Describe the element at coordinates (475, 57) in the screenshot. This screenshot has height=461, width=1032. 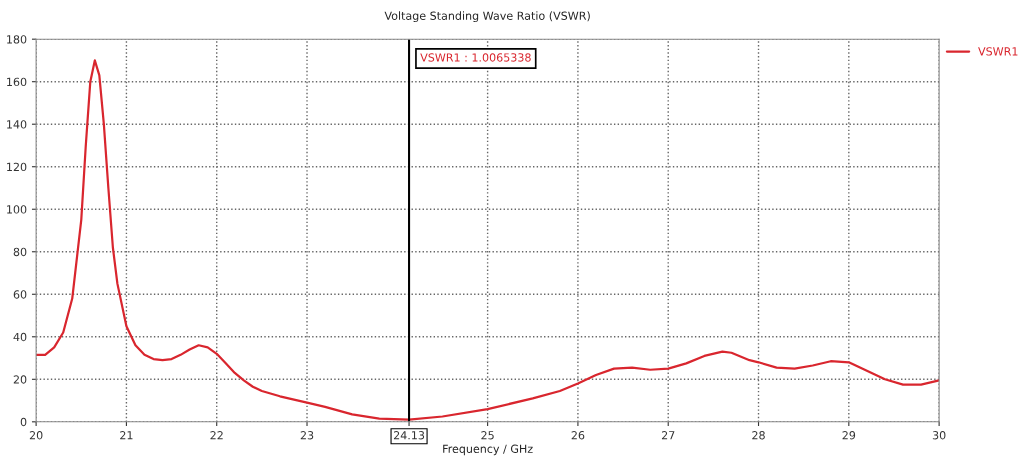
I see `annotation: VSWR1 : 1.0065338` at that location.